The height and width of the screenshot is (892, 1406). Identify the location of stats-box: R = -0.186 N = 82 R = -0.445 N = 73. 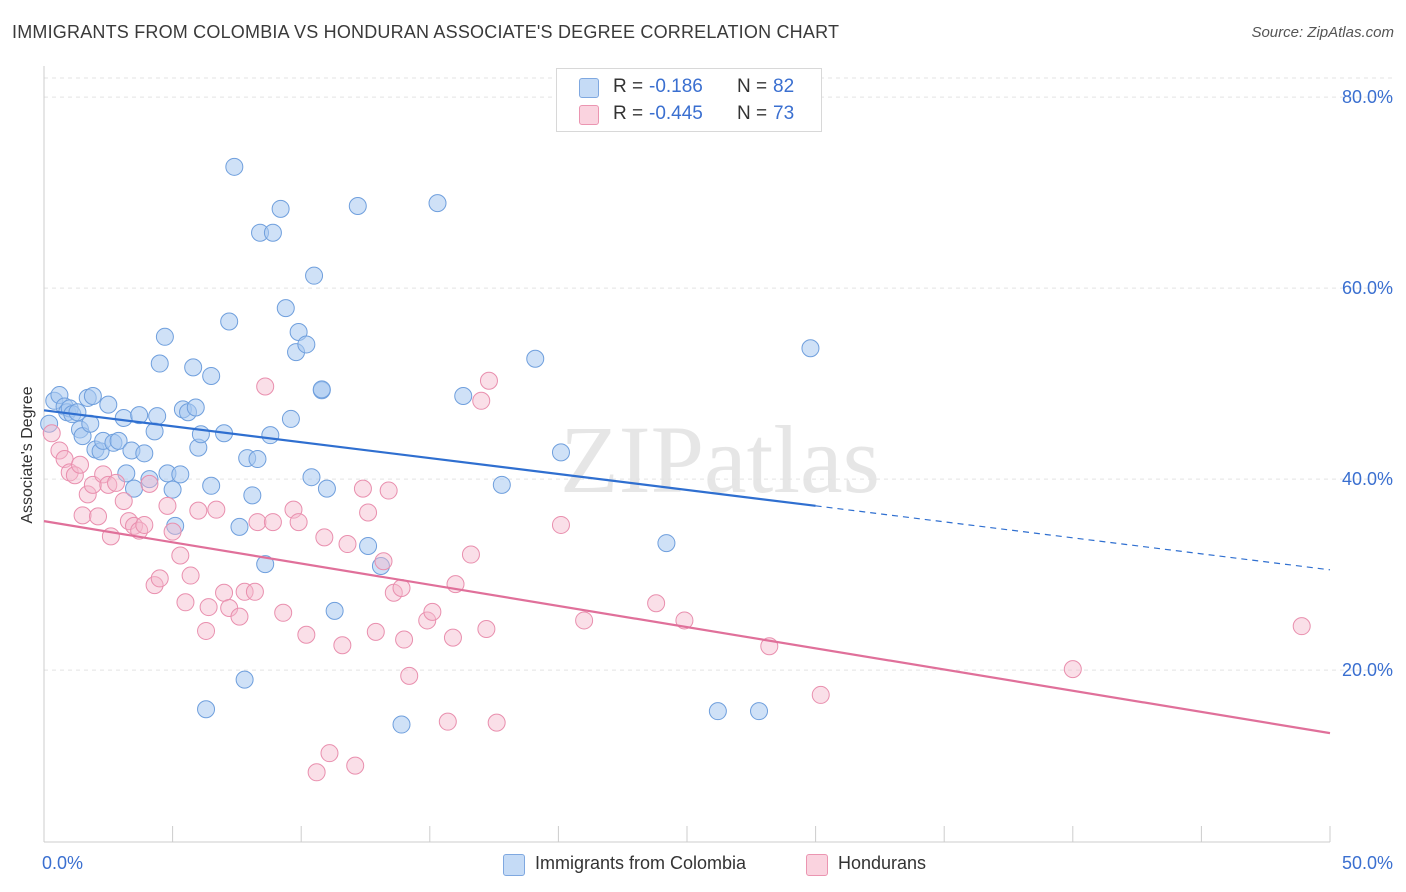
(689, 100).